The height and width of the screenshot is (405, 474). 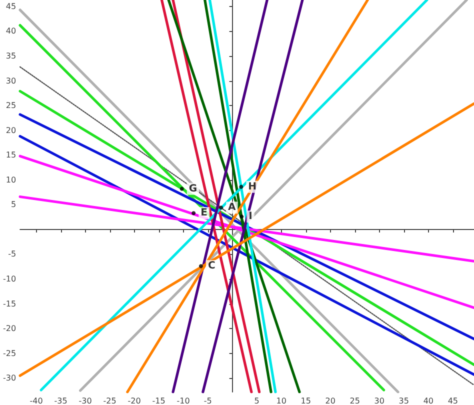 What do you see at coordinates (257, 400) in the screenshot?
I see `x-tick-label: 5` at bounding box center [257, 400].